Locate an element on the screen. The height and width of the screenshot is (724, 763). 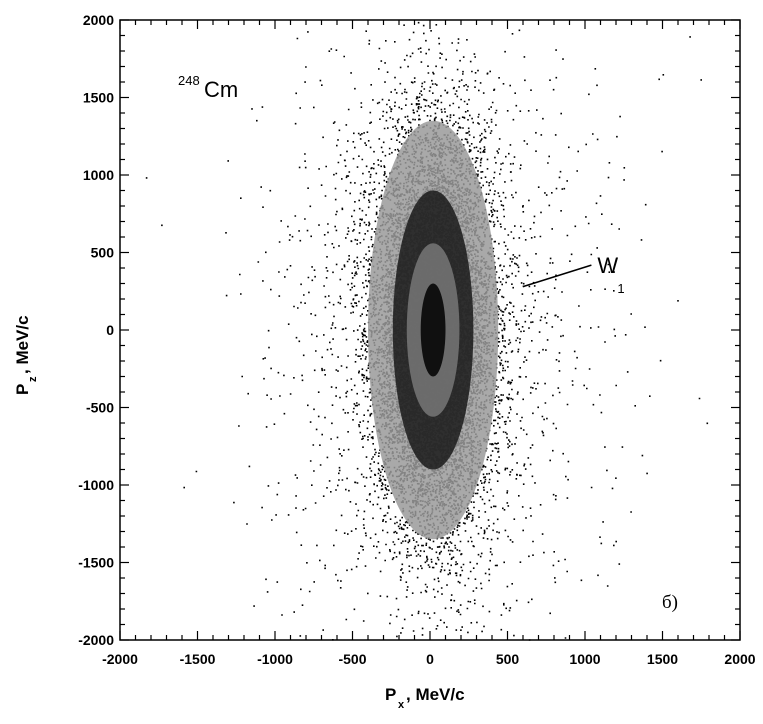
y-tick-label: -2000 is located at coordinates (96, 640).